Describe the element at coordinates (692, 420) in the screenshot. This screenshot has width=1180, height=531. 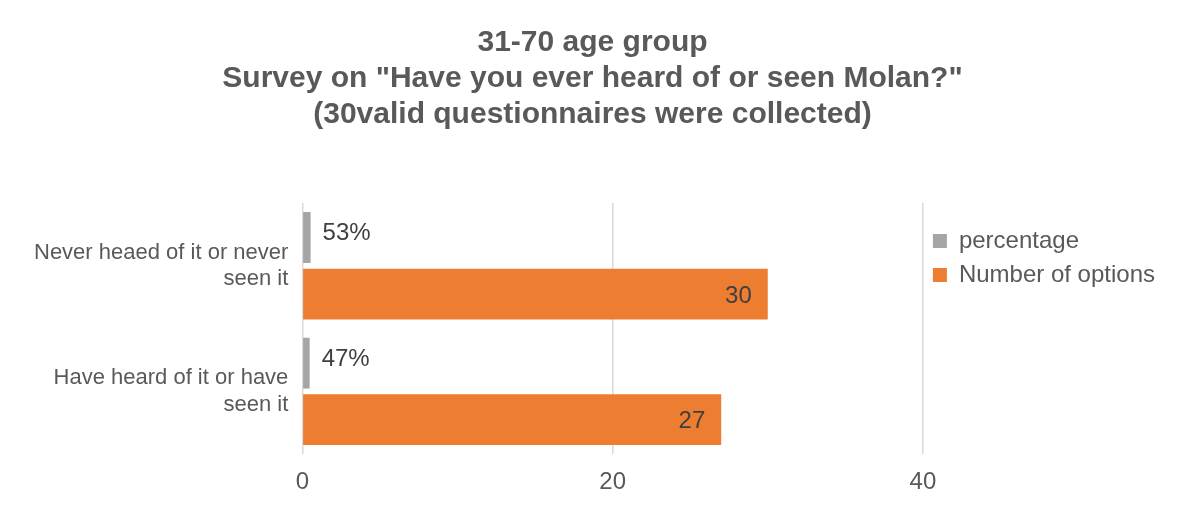
I see `data-label: 27` at that location.